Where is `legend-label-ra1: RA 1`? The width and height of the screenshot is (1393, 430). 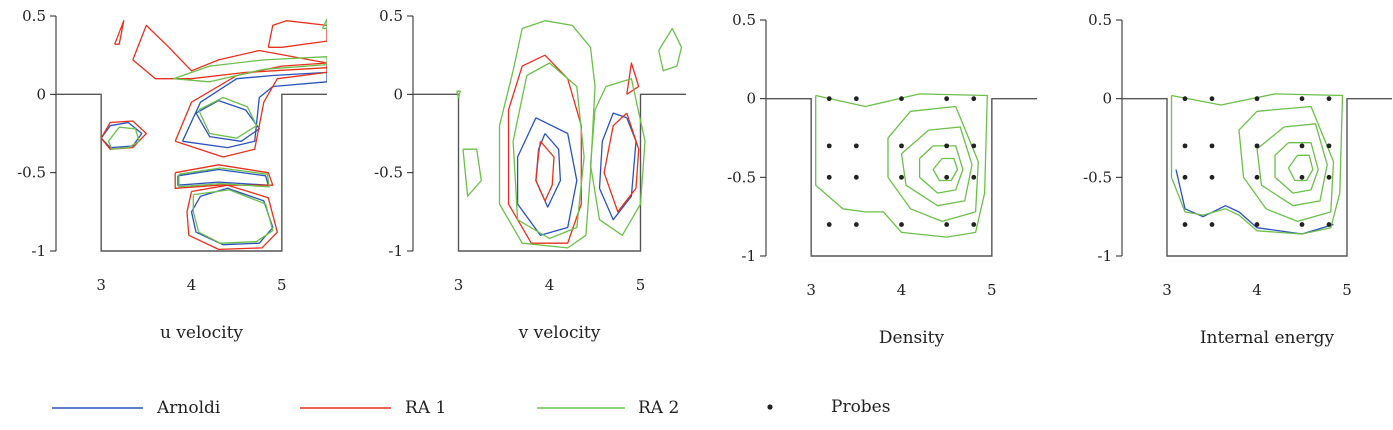
legend-label-ra1: RA 1 is located at coordinates (425, 408).